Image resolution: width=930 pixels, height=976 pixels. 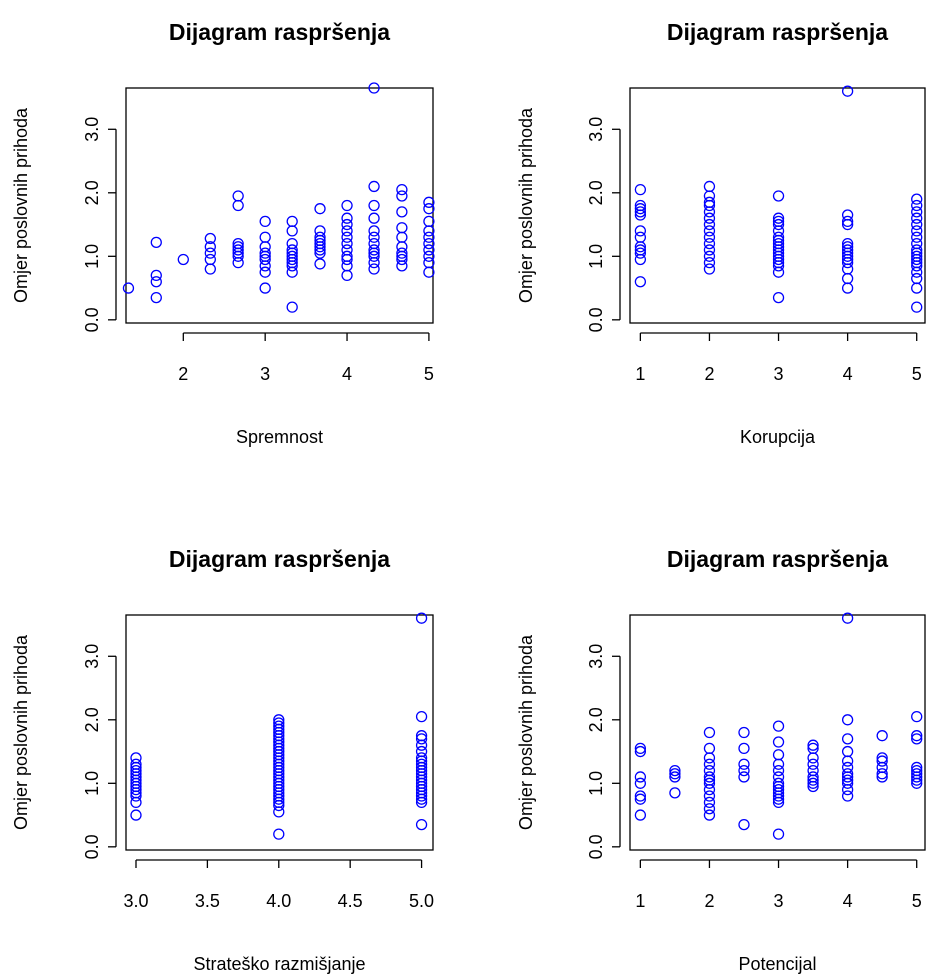 What do you see at coordinates (777, 32) in the screenshot?
I see `chart-title: Dijagram raspršenja` at bounding box center [777, 32].